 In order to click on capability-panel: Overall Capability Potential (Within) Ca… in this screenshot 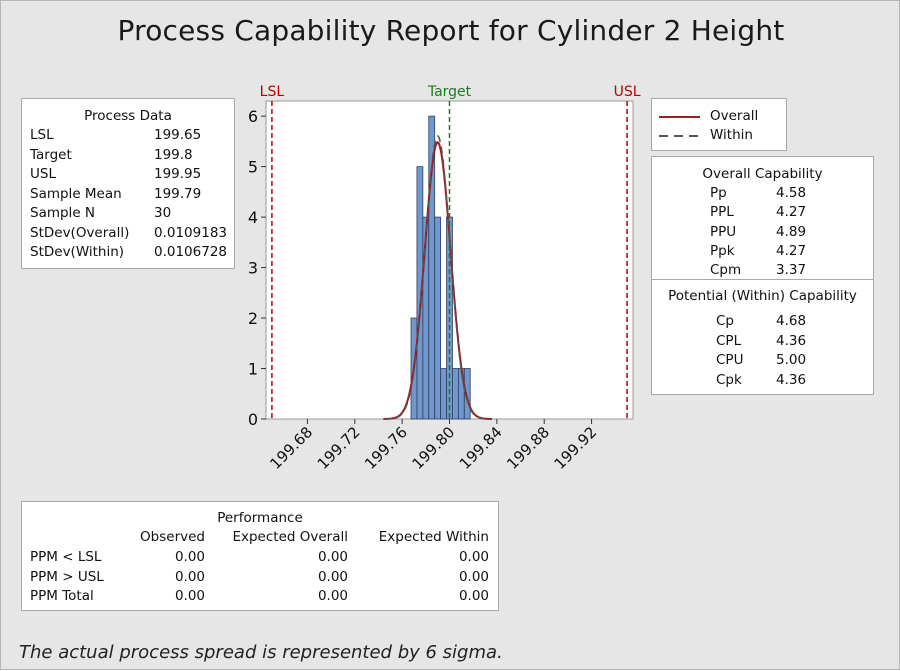, I will do `click(762, 275)`.